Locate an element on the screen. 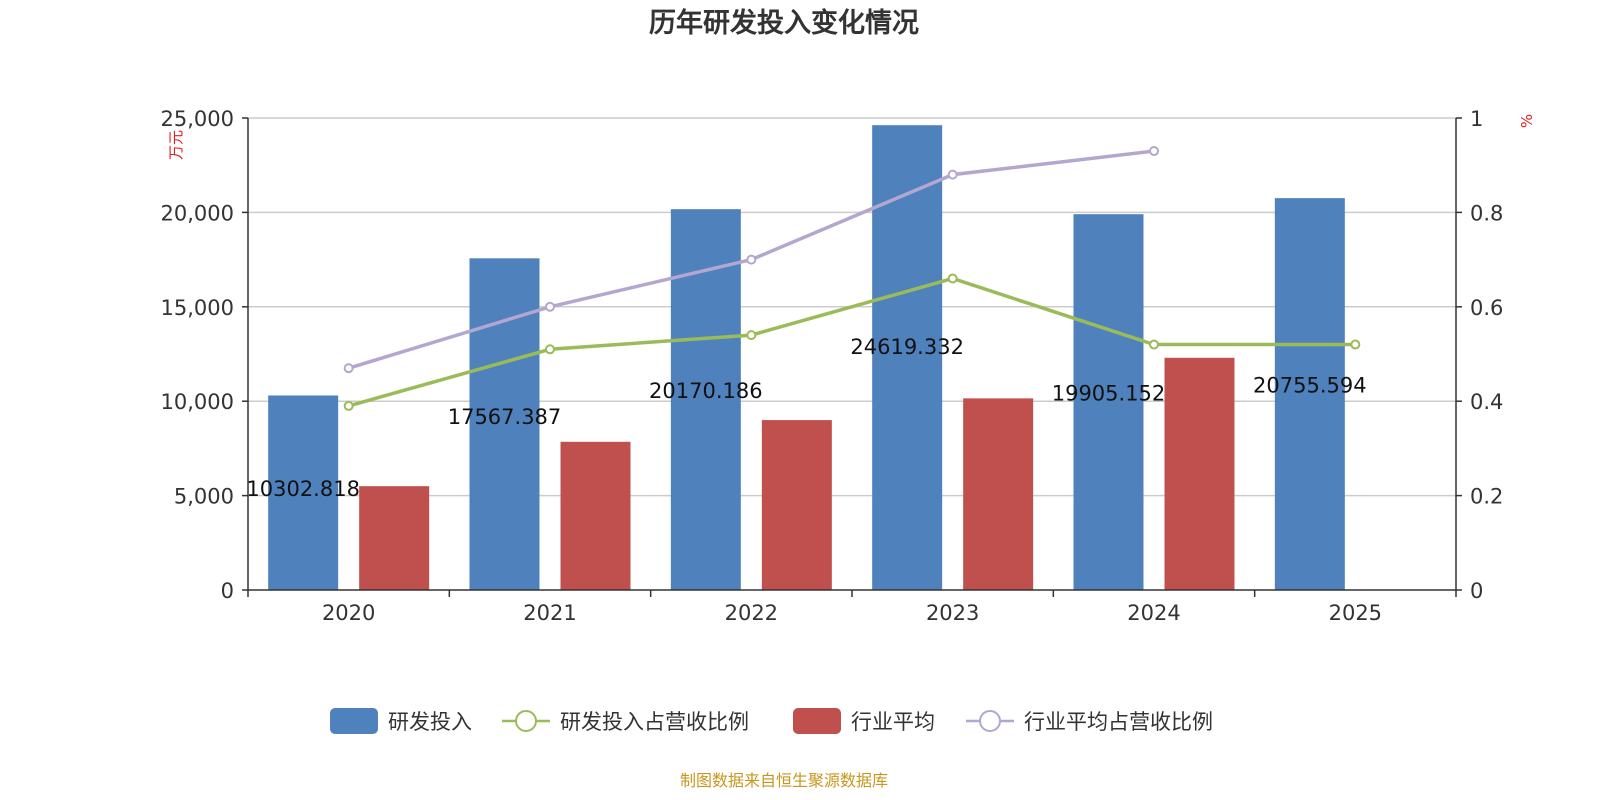  bar-研发投入-2025 is located at coordinates (1309, 394).